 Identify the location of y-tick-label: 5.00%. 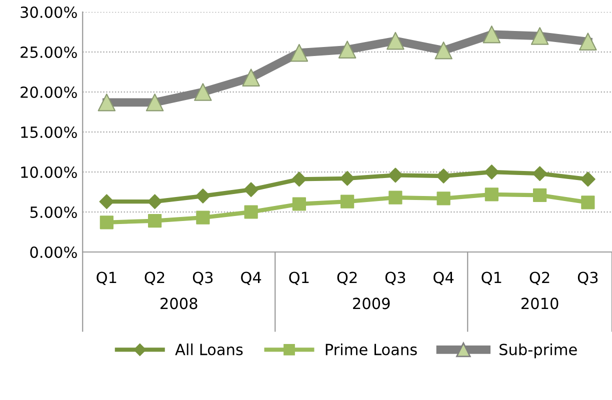
(53, 212).